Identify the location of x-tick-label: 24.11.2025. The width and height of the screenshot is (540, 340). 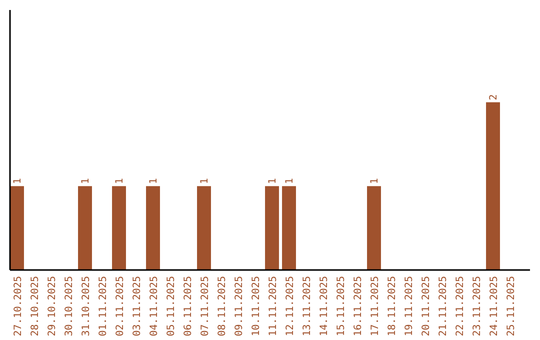
(494, 306).